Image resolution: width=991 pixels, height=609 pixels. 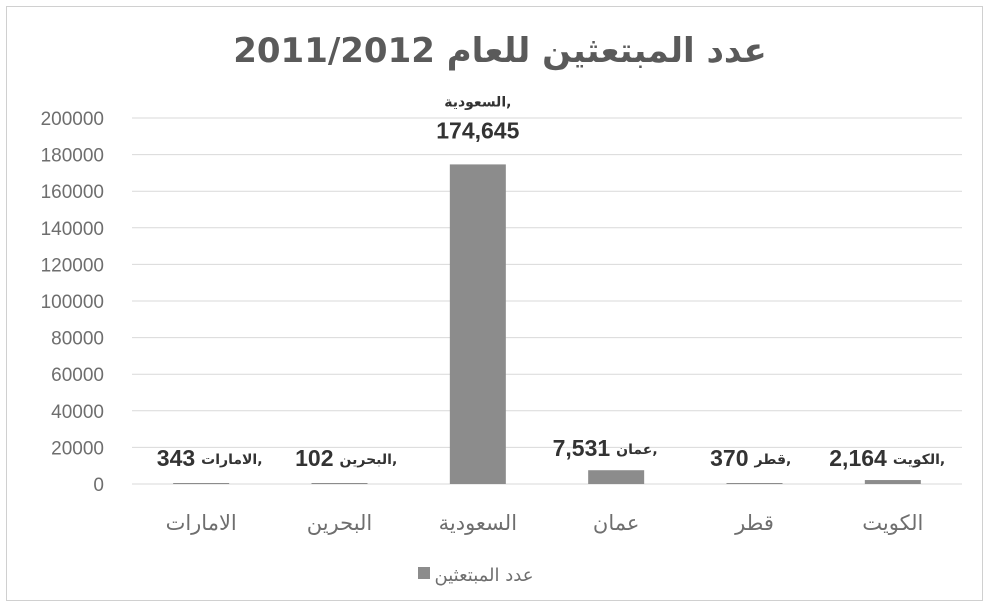 I want to click on x-tick-label: الكويت, so click(x=892, y=523).